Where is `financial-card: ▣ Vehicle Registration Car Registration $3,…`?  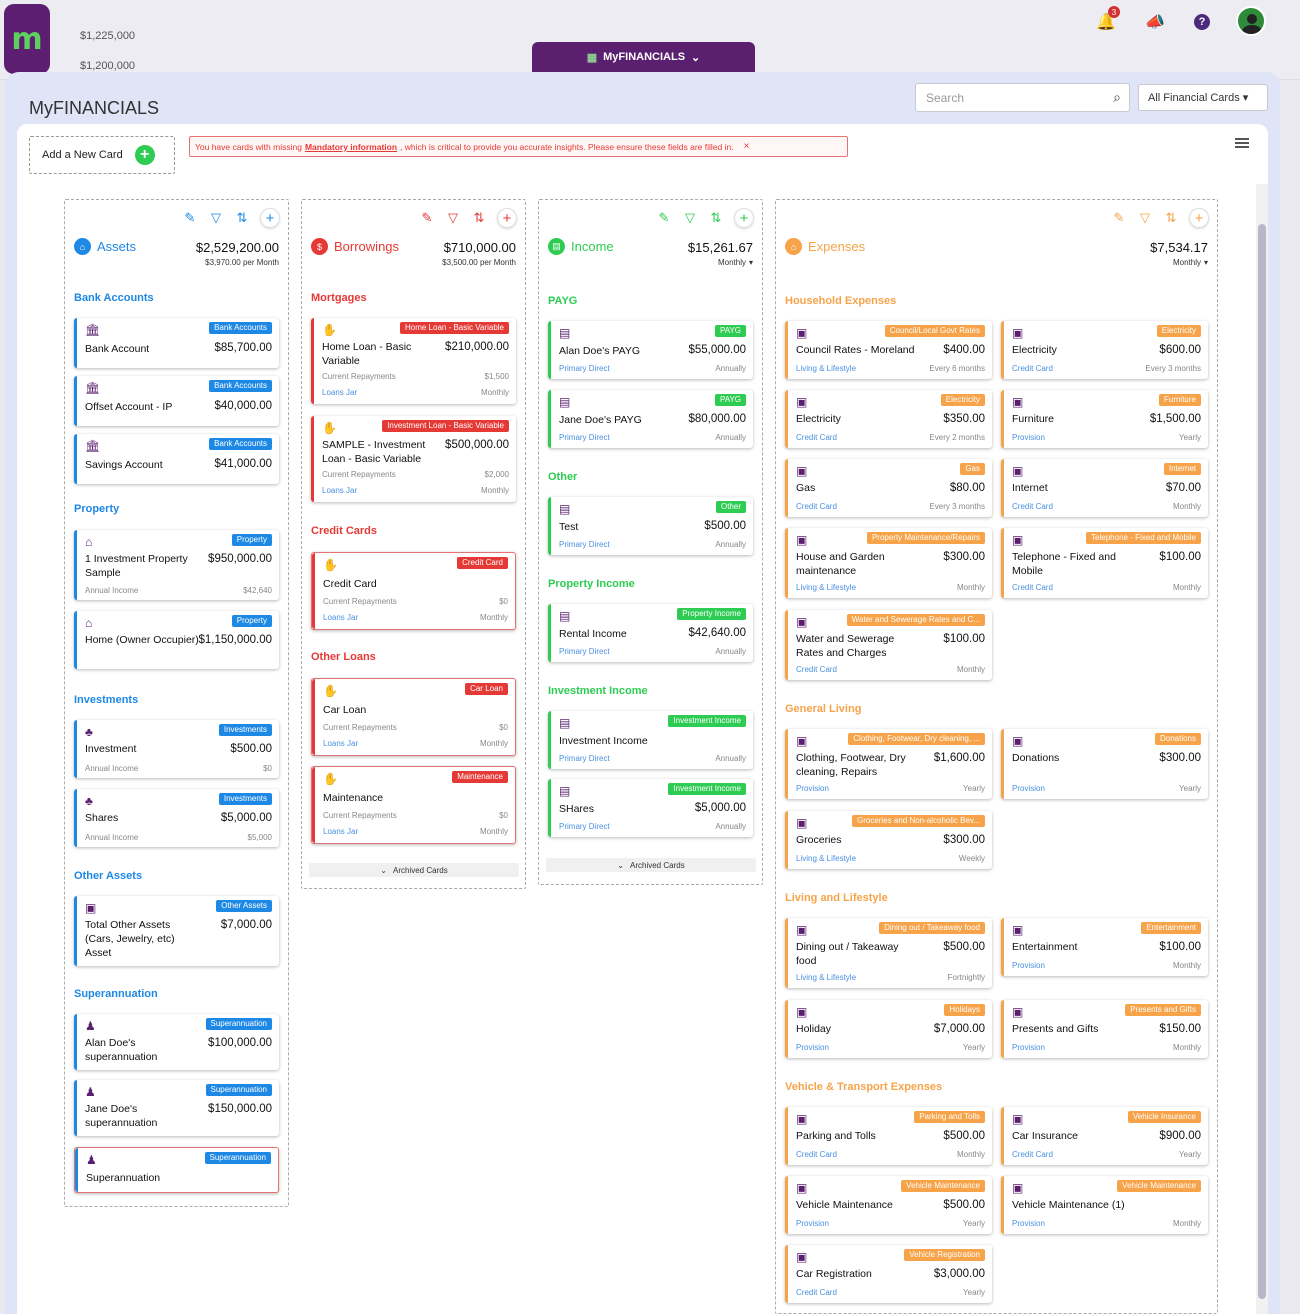
financial-card: ▣ Vehicle Registration Car Registration $3,… is located at coordinates (888, 1274).